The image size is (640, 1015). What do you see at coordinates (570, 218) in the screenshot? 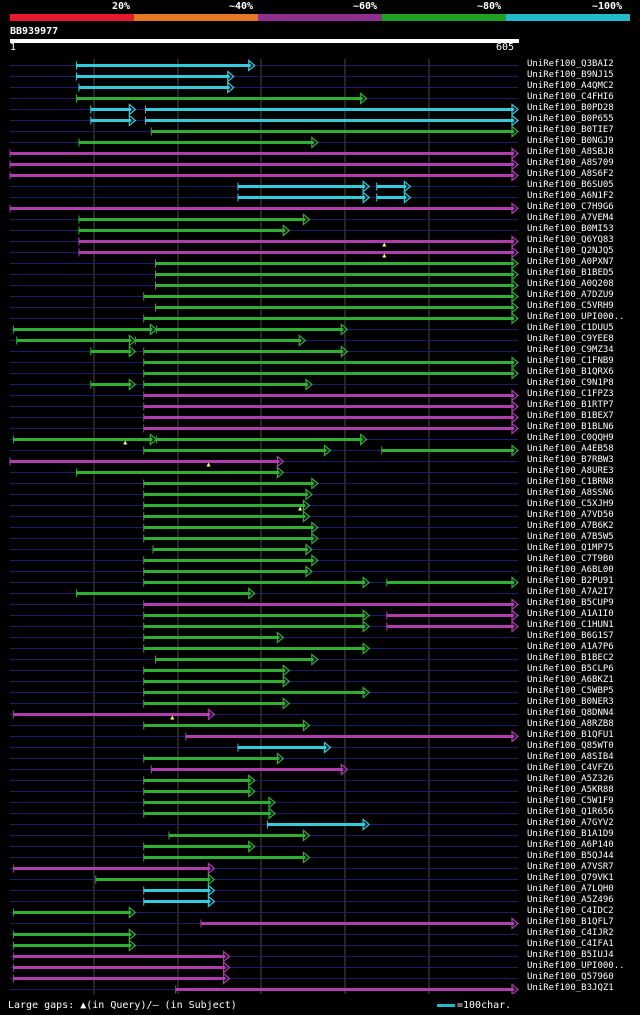
I see `hit-label: UniRef100_A7VEM4` at bounding box center [570, 218].